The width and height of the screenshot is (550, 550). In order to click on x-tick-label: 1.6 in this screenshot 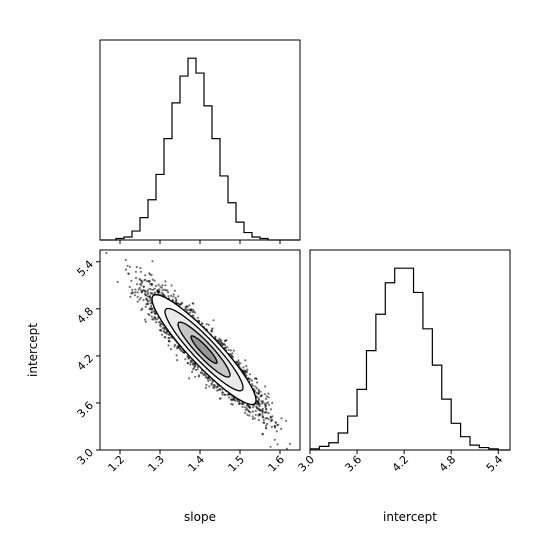, I will do `click(277, 464)`.